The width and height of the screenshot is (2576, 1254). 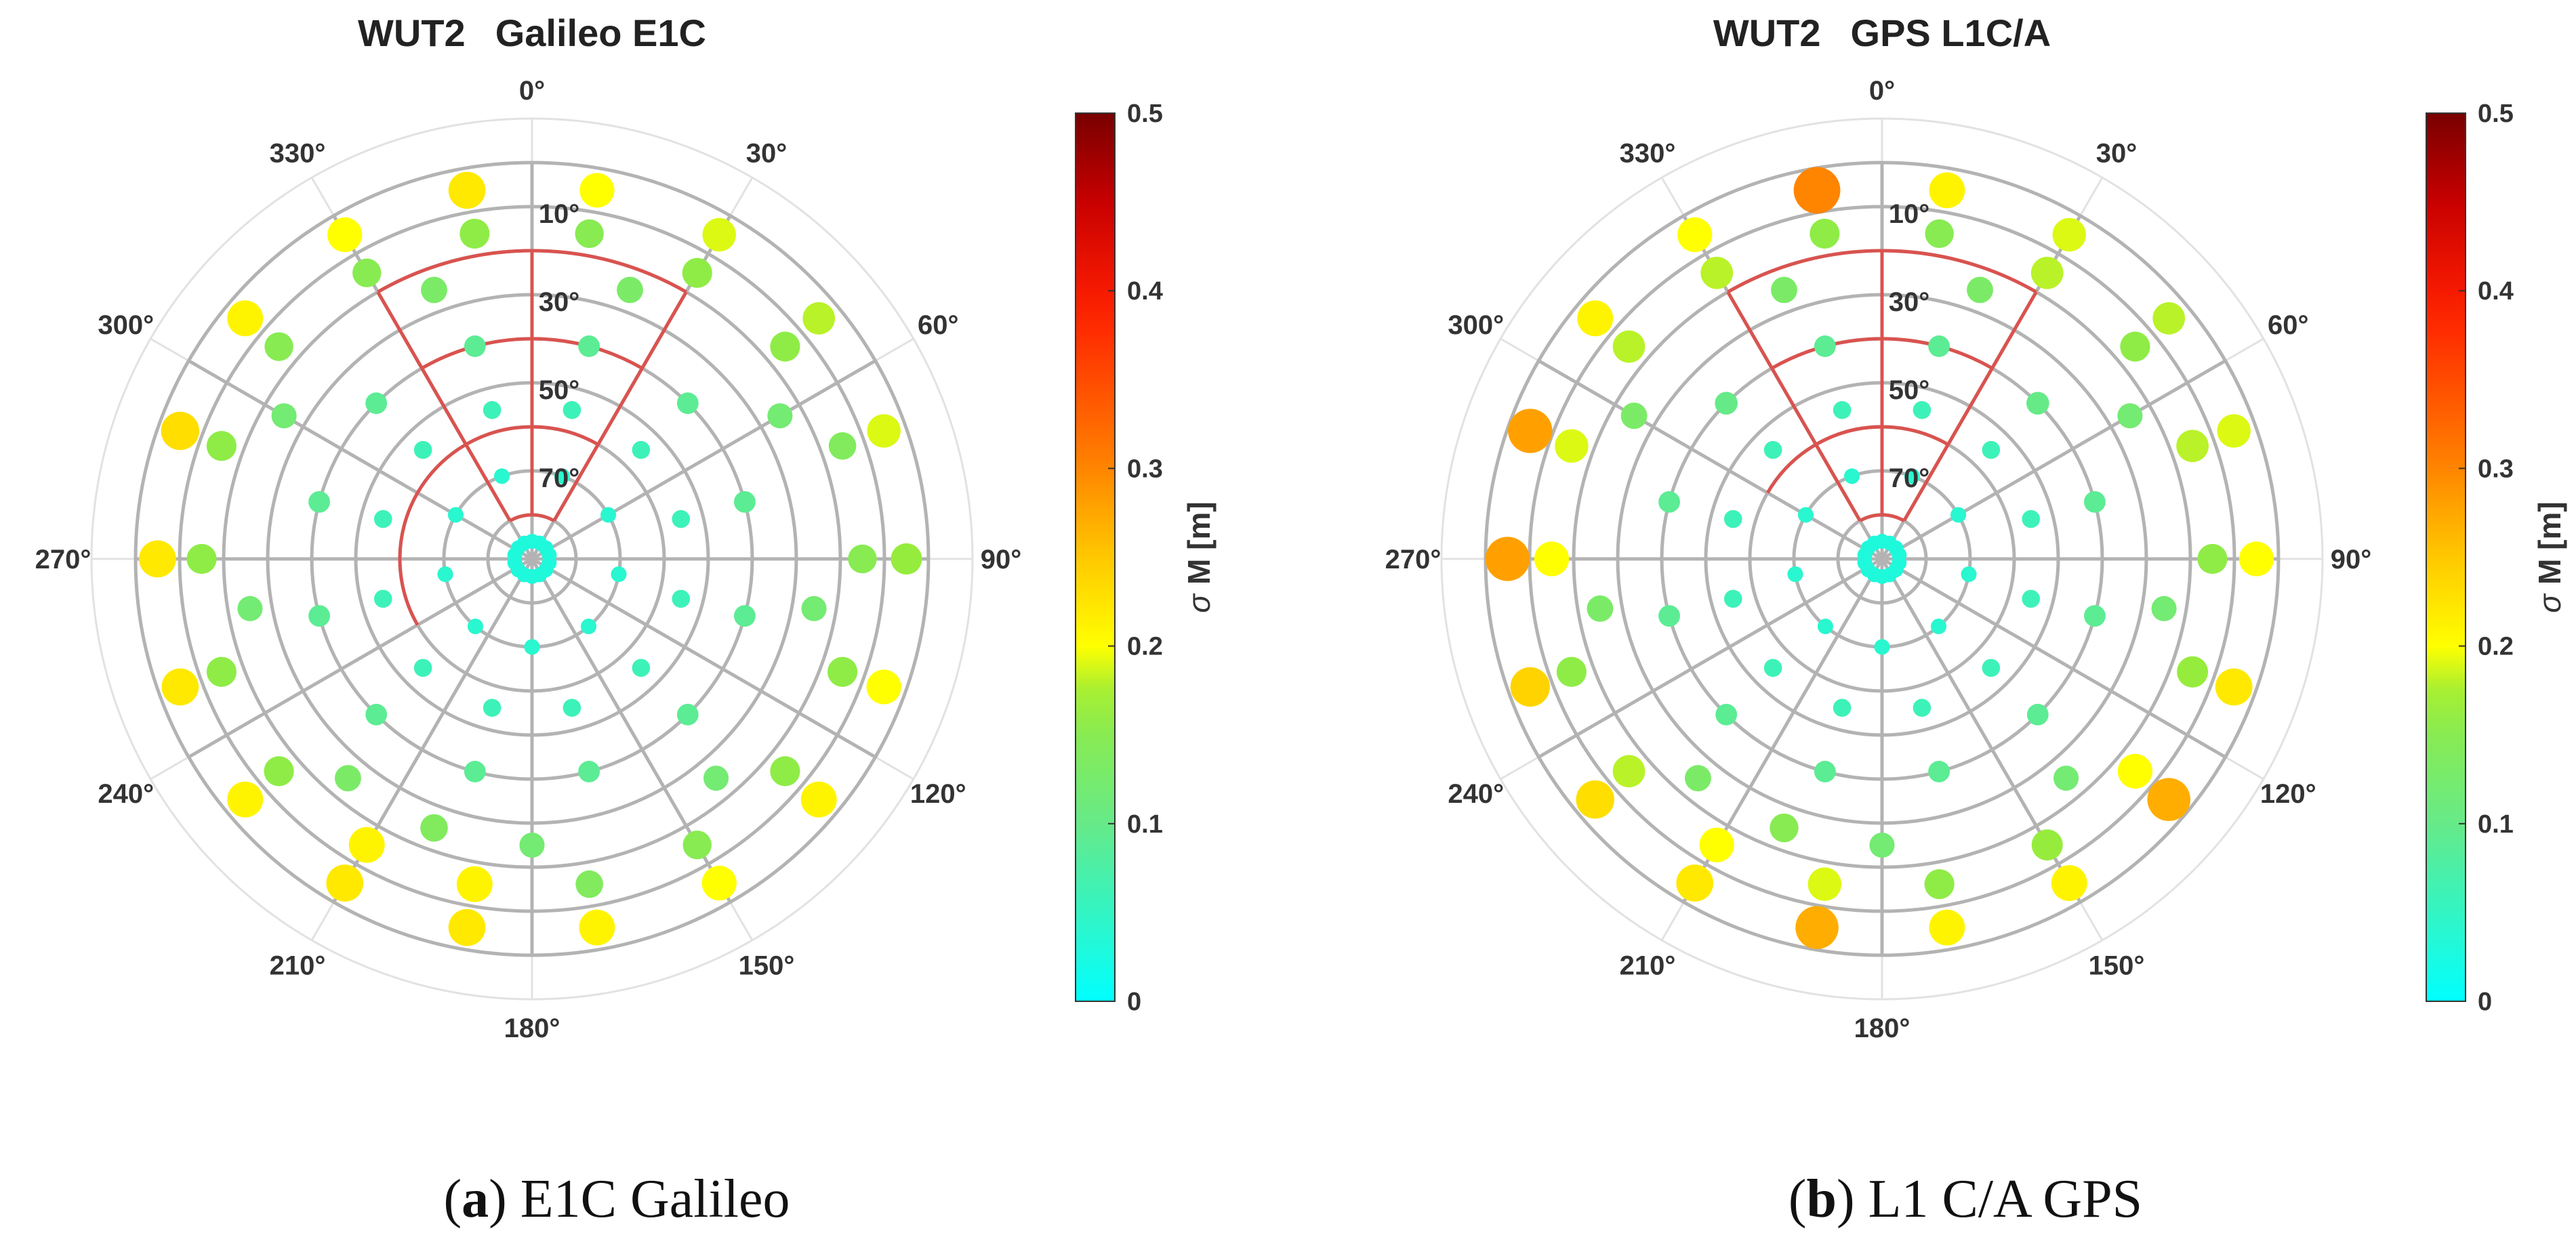 I want to click on caption-b: (b) L1 C/A GPS, so click(x=1966, y=1199).